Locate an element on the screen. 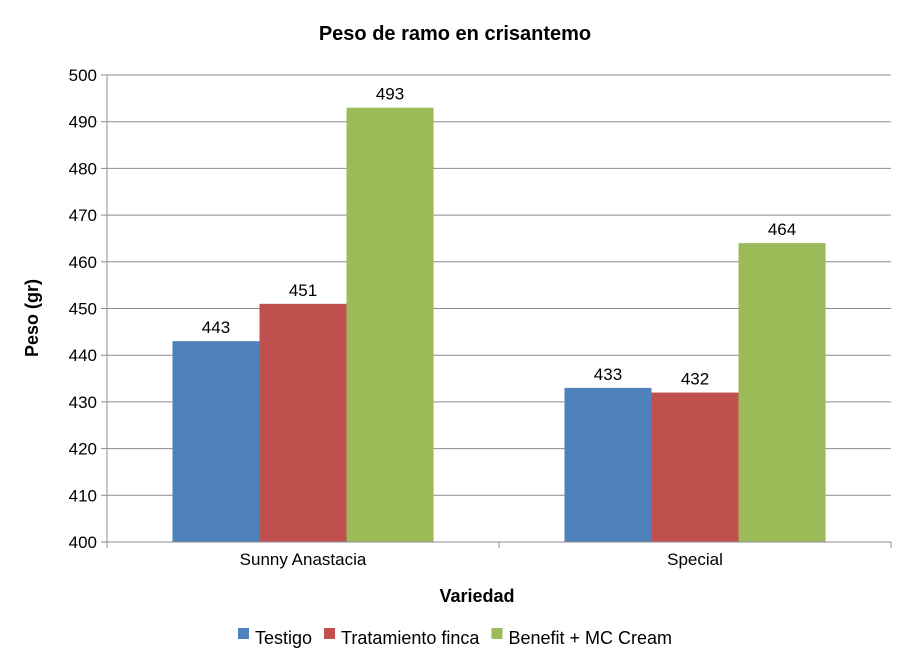 Image resolution: width=909 pixels, height=660 pixels. y-tick-label: 490 is located at coordinates (83, 122).